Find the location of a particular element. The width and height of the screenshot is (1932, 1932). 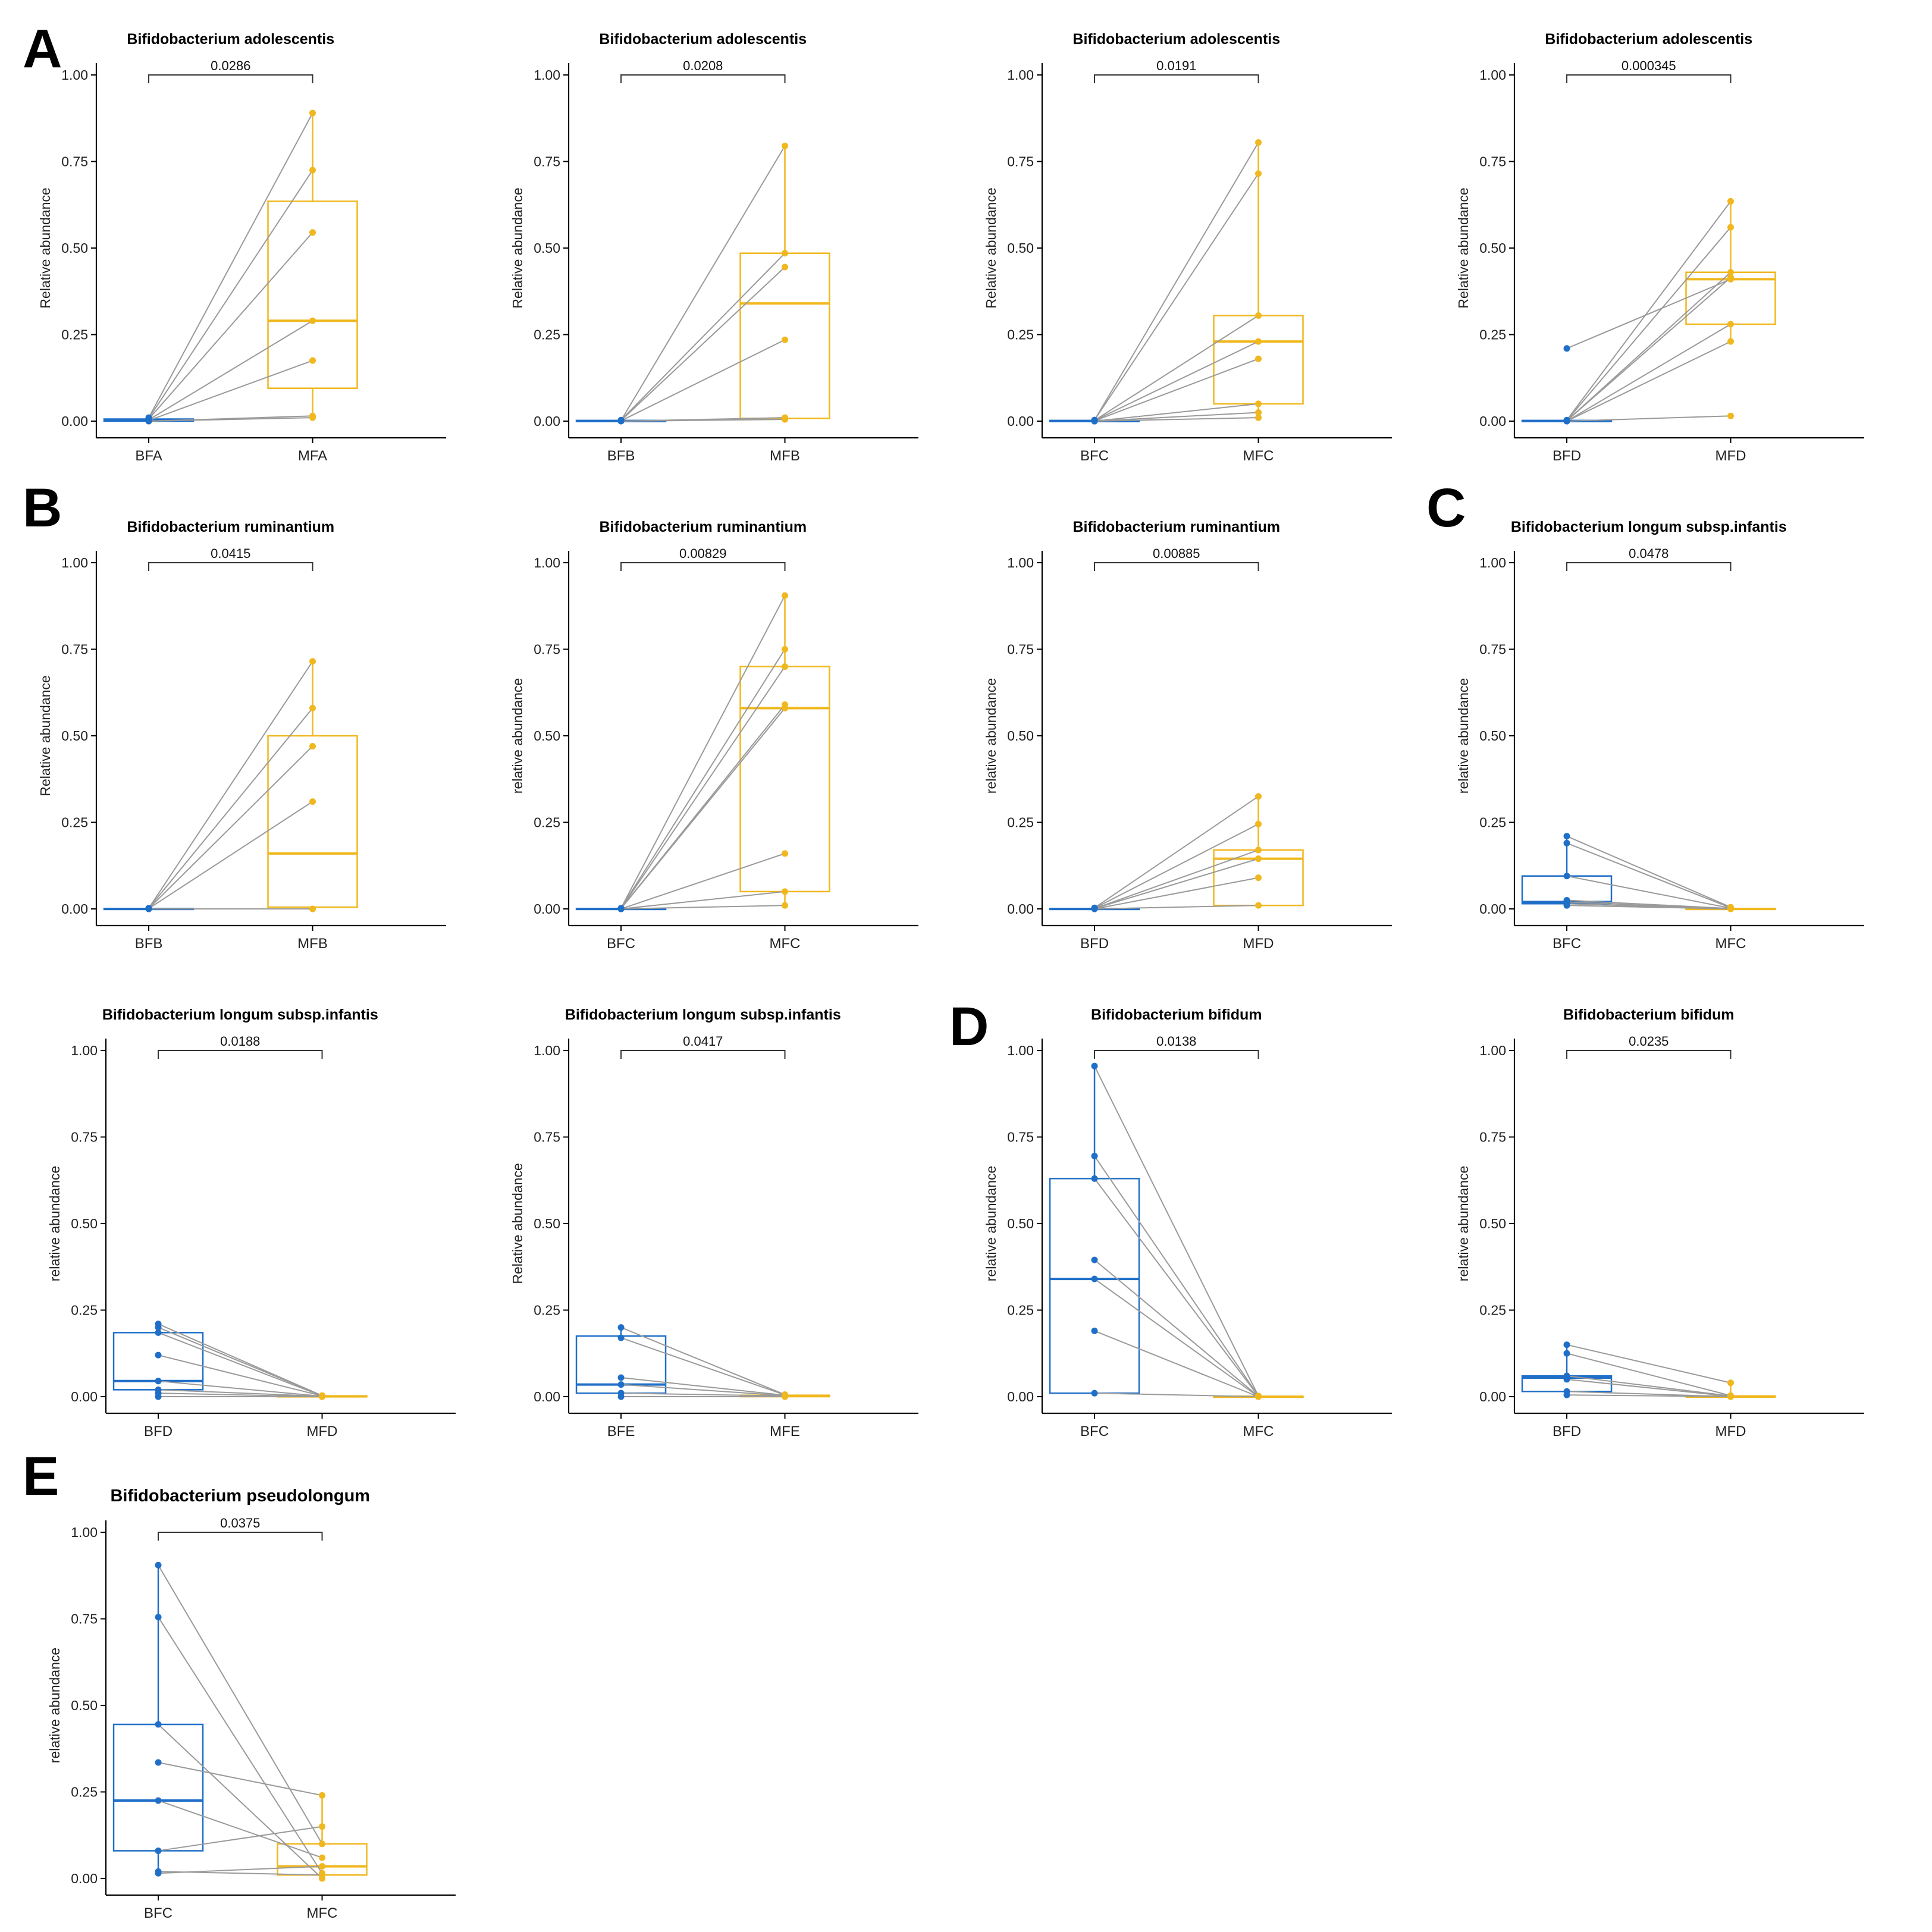

p-value-label: 0.00829 is located at coordinates (703, 553).